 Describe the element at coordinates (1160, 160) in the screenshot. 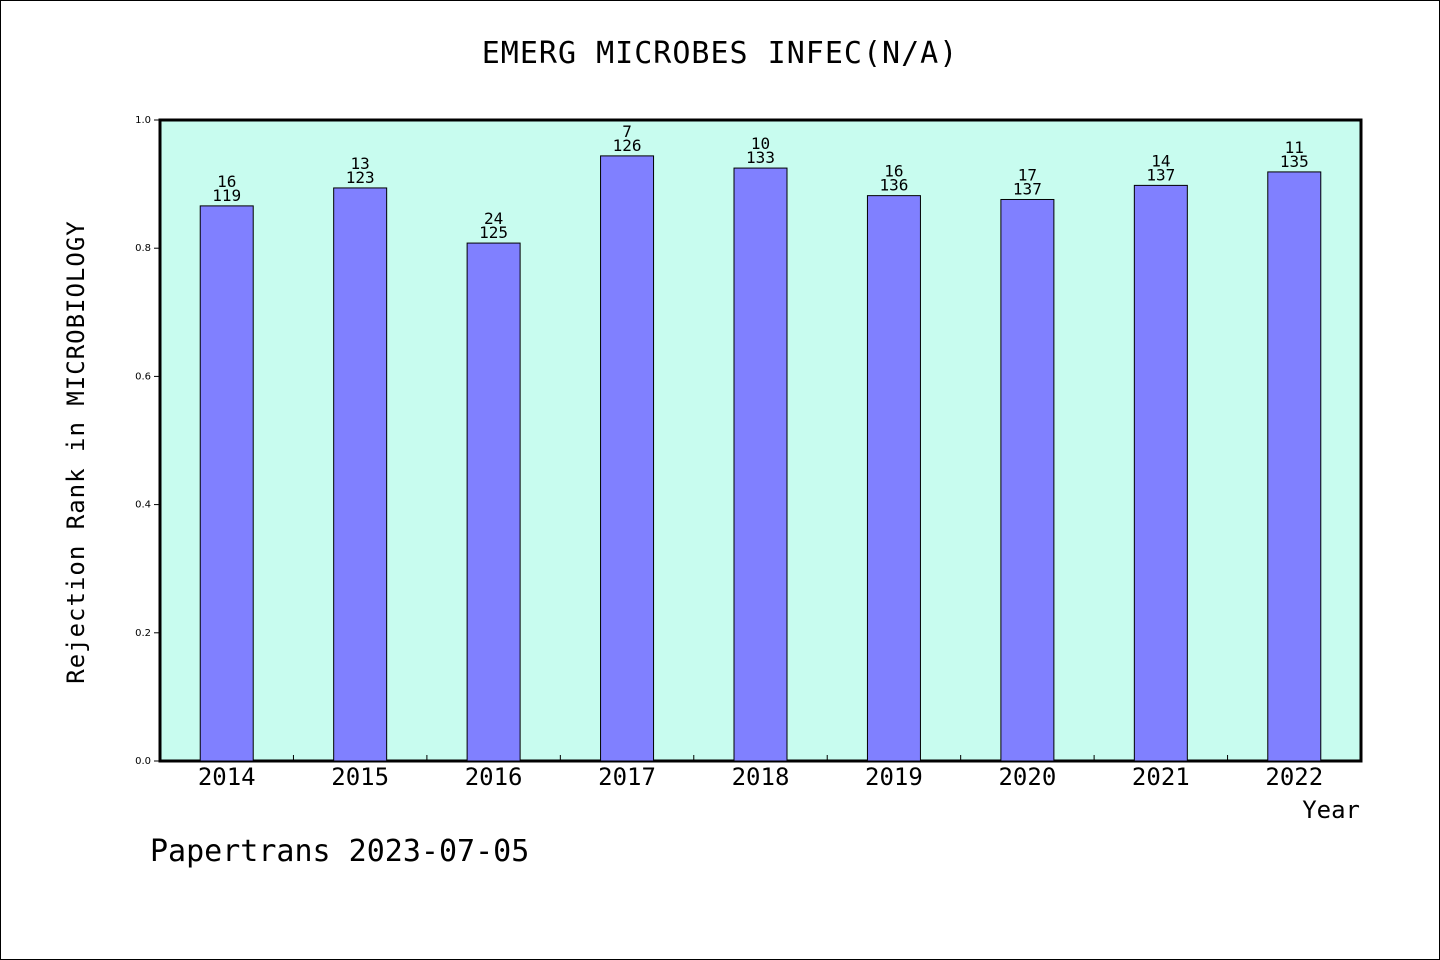

I see `bar-label-top: 14` at that location.